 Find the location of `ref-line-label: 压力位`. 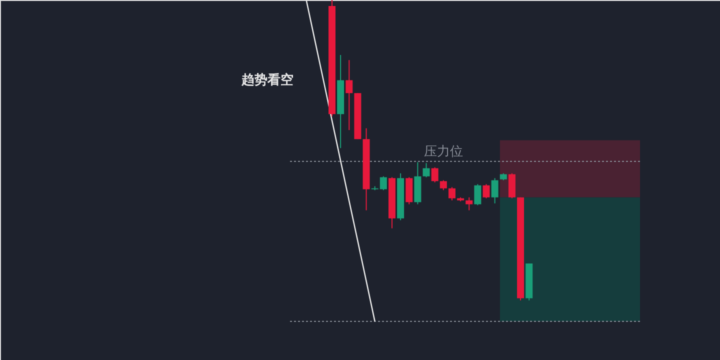

ref-line-label: 压力位 is located at coordinates (443, 152).